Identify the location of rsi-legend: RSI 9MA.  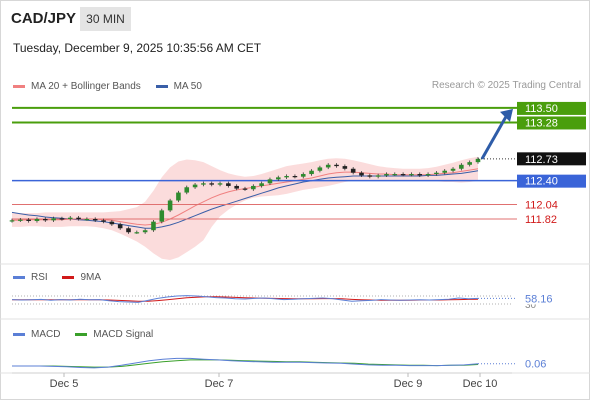
(63, 277).